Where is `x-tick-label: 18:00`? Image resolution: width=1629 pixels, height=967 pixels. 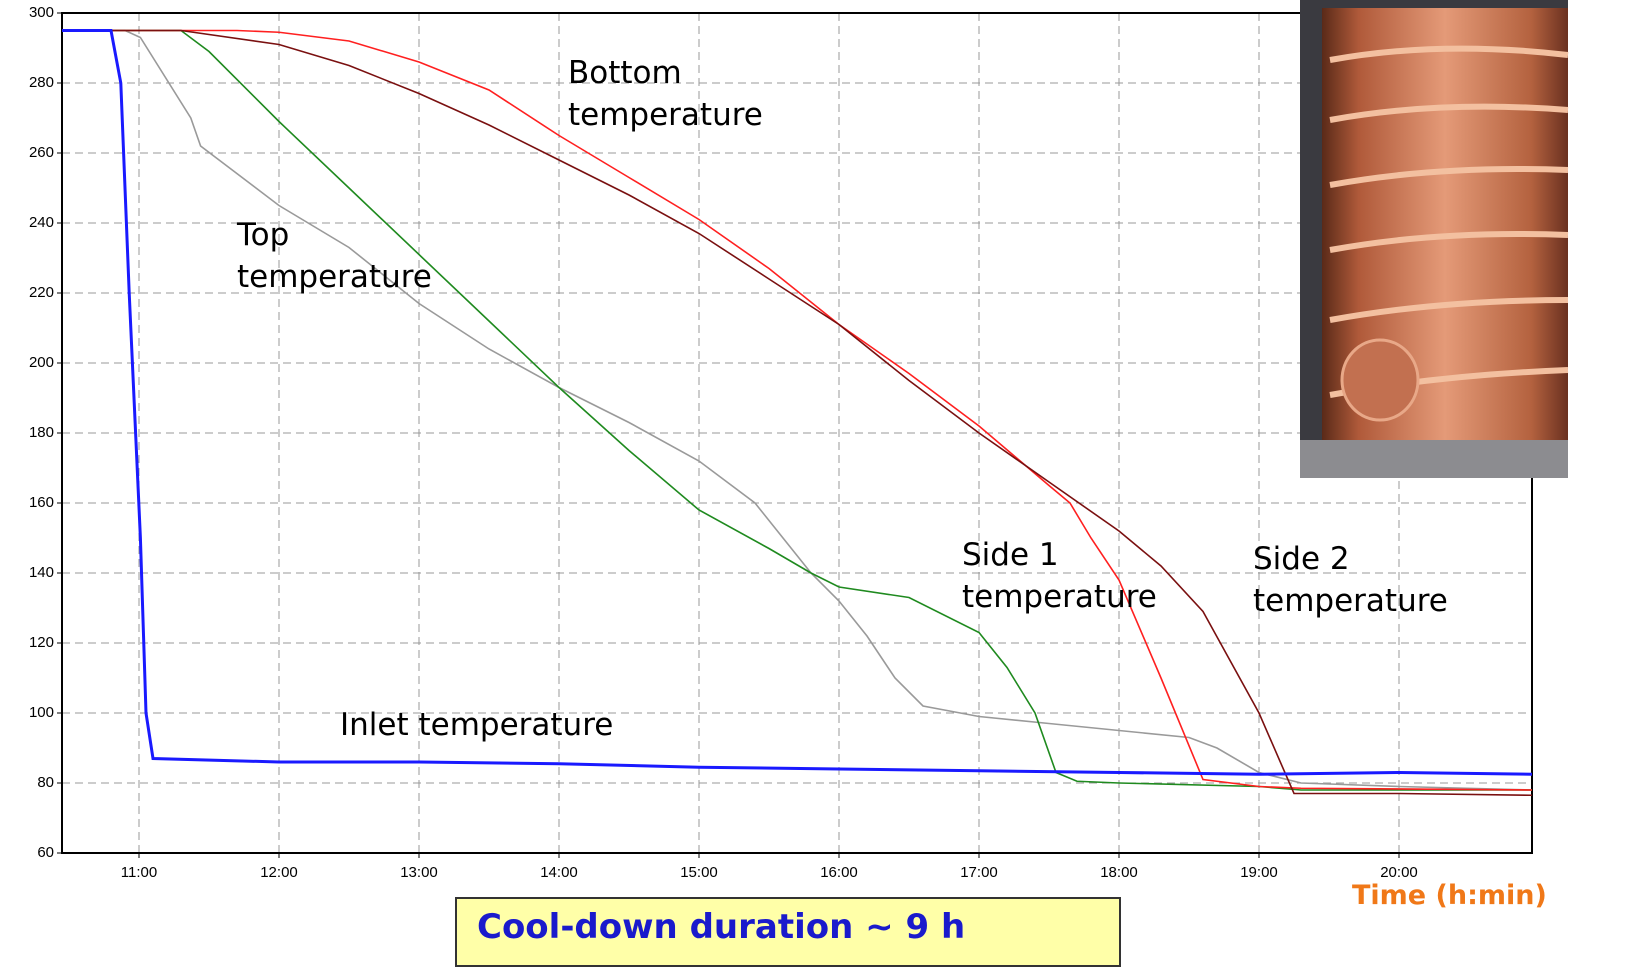 x-tick-label: 18:00 is located at coordinates (1119, 872).